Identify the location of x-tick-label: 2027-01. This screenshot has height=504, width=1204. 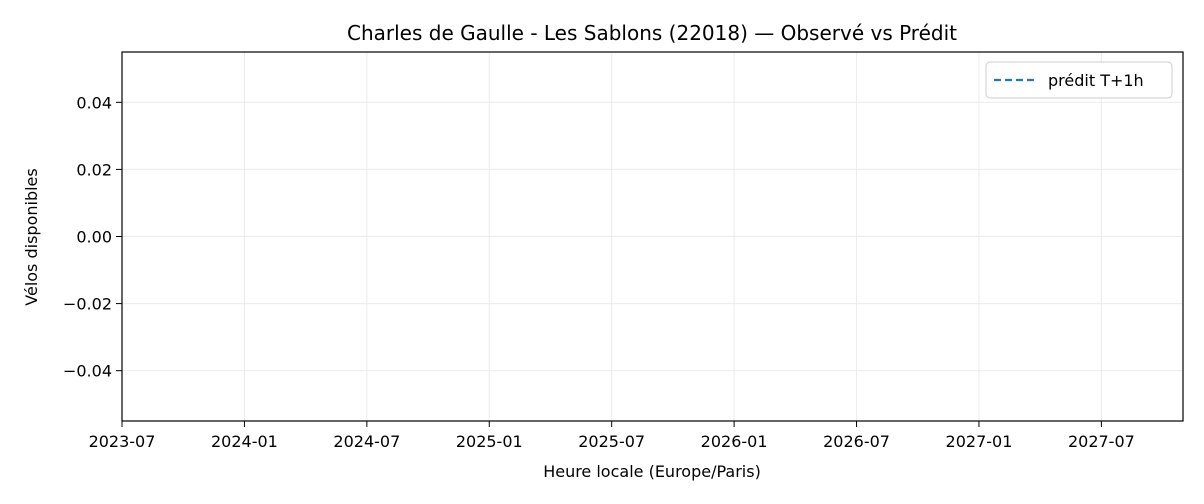
(979, 441).